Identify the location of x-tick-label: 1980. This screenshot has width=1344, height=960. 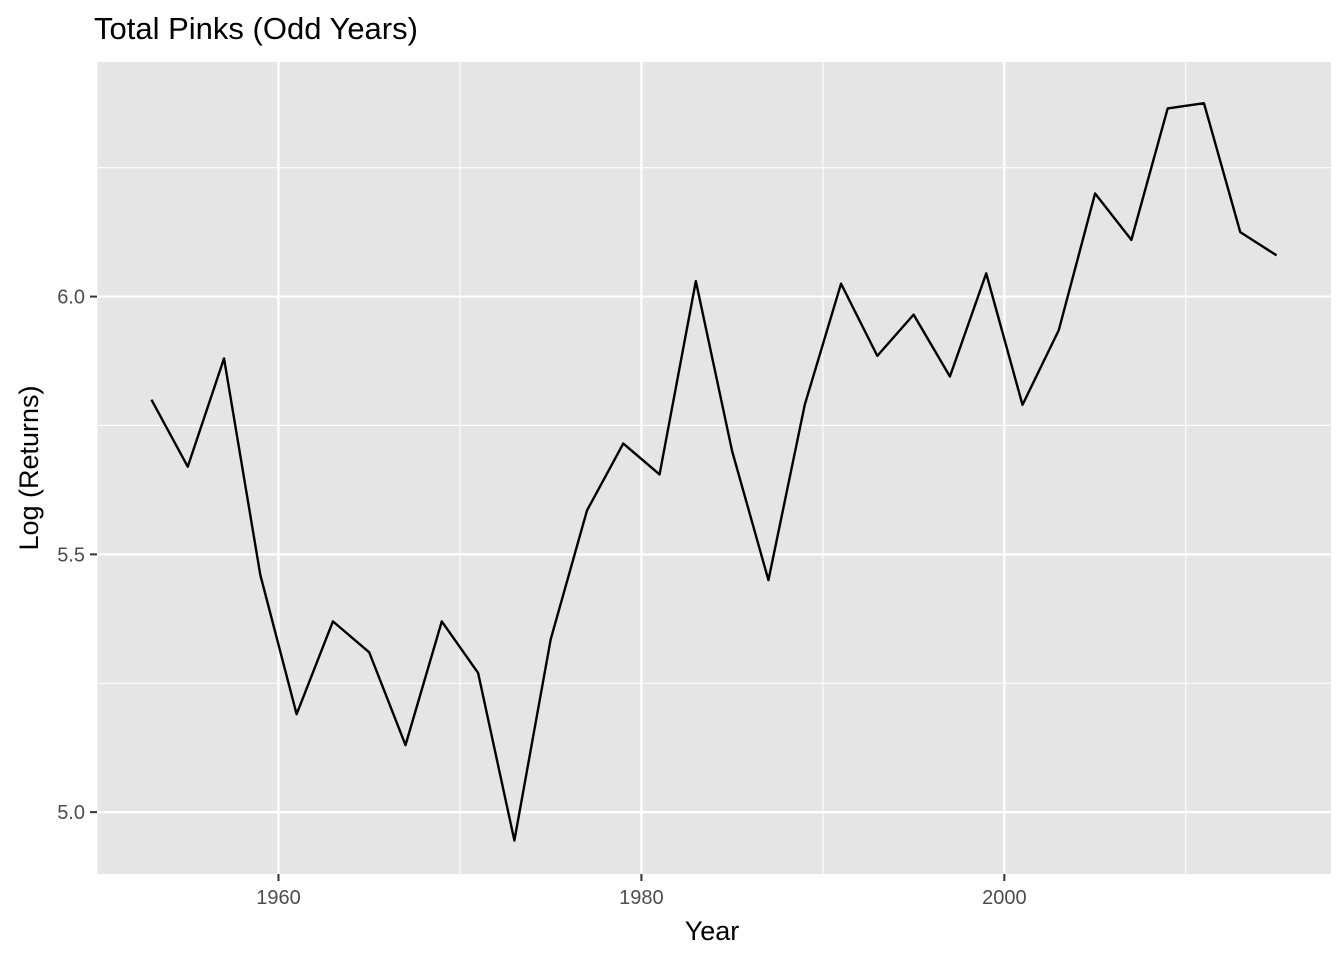
(641, 898).